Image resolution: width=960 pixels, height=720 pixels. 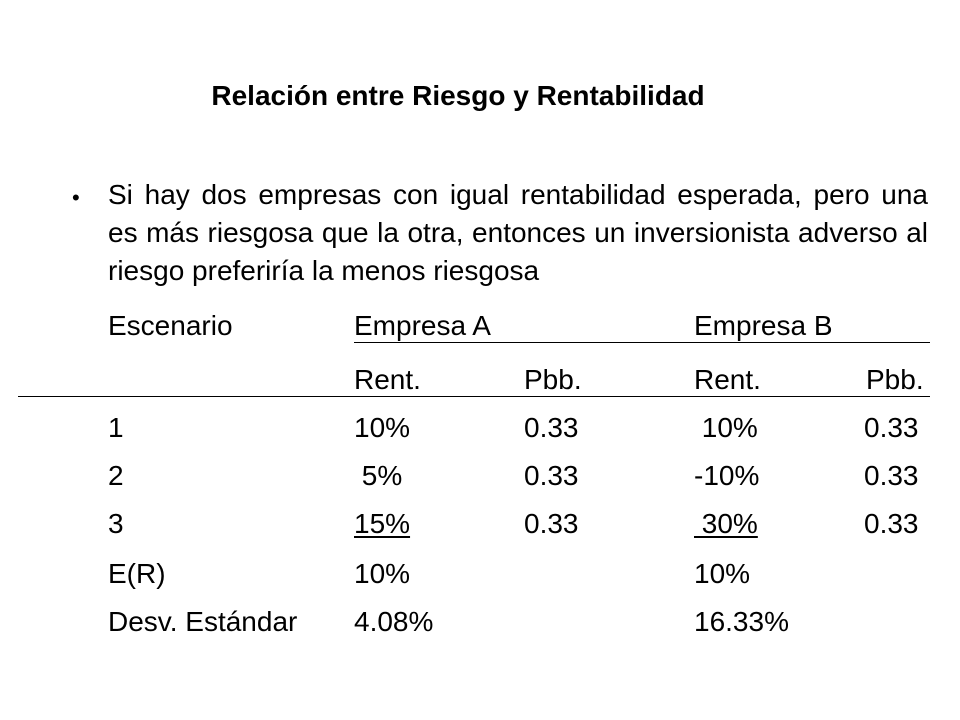 I want to click on expected-label: E(R), so click(x=137, y=573).